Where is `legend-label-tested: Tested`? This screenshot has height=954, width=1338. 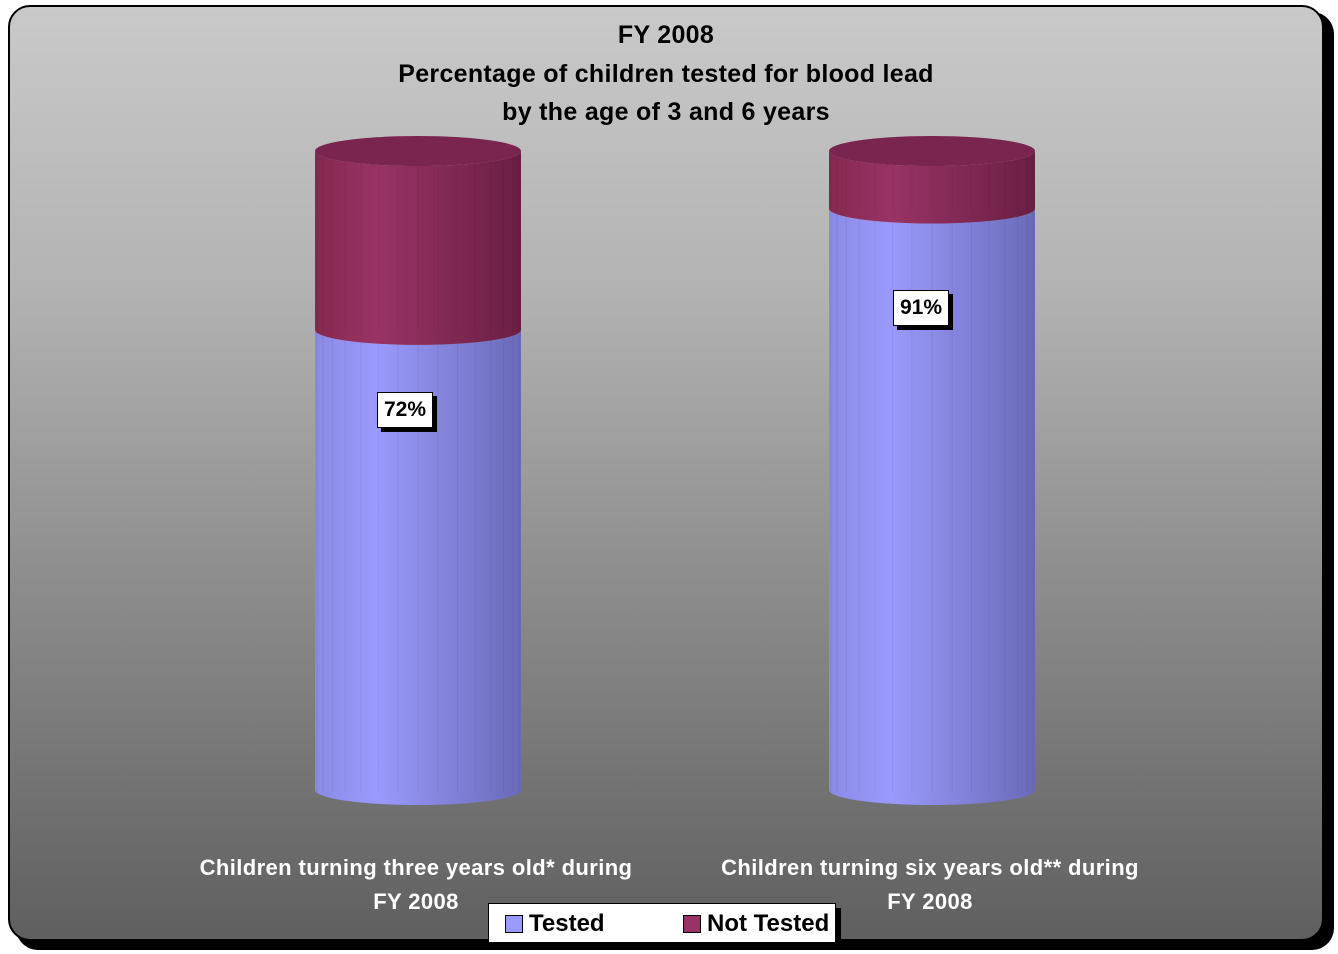
legend-label-tested: Tested is located at coordinates (567, 923).